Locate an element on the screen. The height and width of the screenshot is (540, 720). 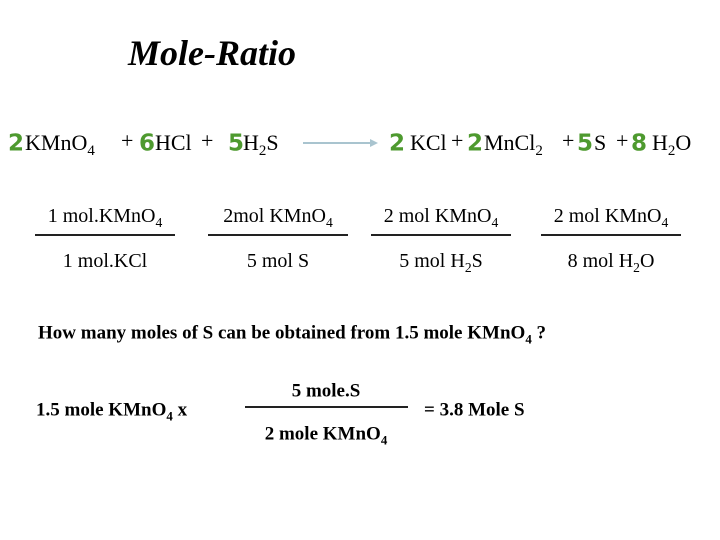
text-segment: MnCl is located at coordinates (510, 142).